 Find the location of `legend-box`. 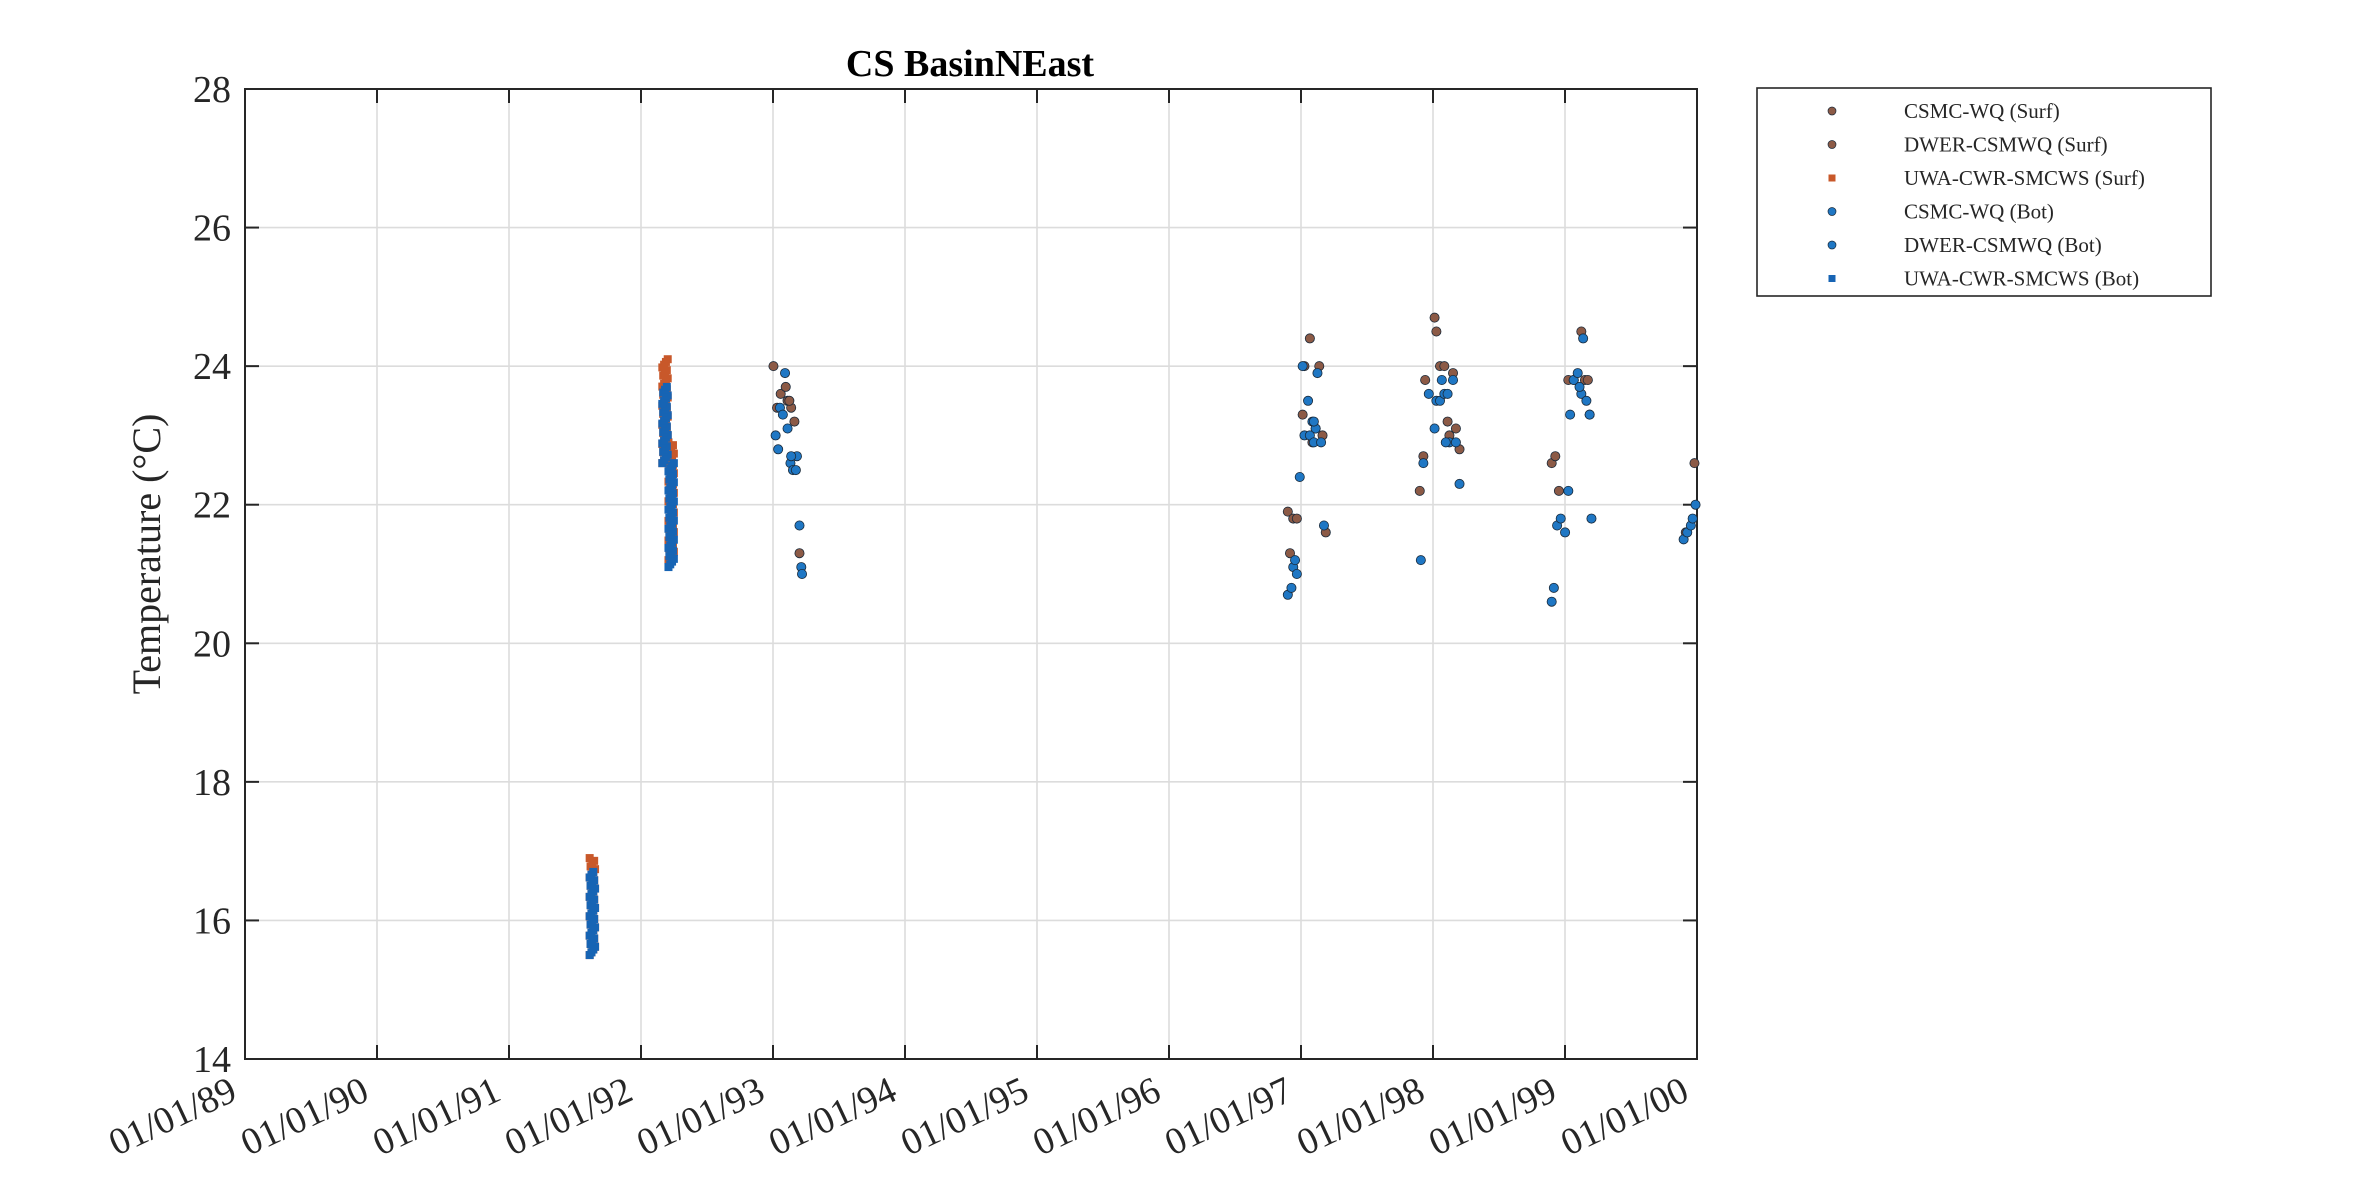

legend-box is located at coordinates (1984, 192).